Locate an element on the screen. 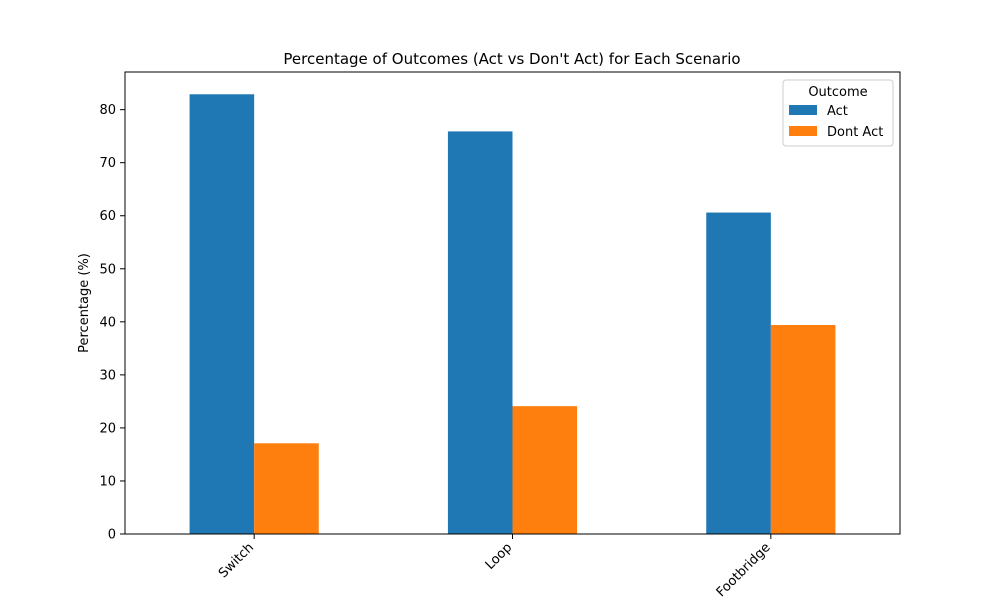 Image resolution: width=1000 pixels, height=600 pixels. y-tick-label: 50 is located at coordinates (107, 269).